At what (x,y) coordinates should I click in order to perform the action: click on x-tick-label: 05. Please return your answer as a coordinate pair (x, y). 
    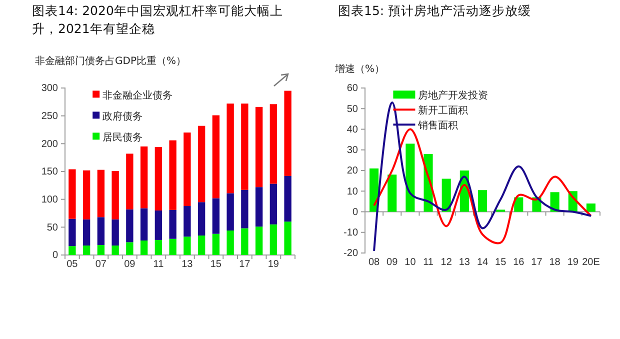
    Looking at the image, I should click on (72, 264).